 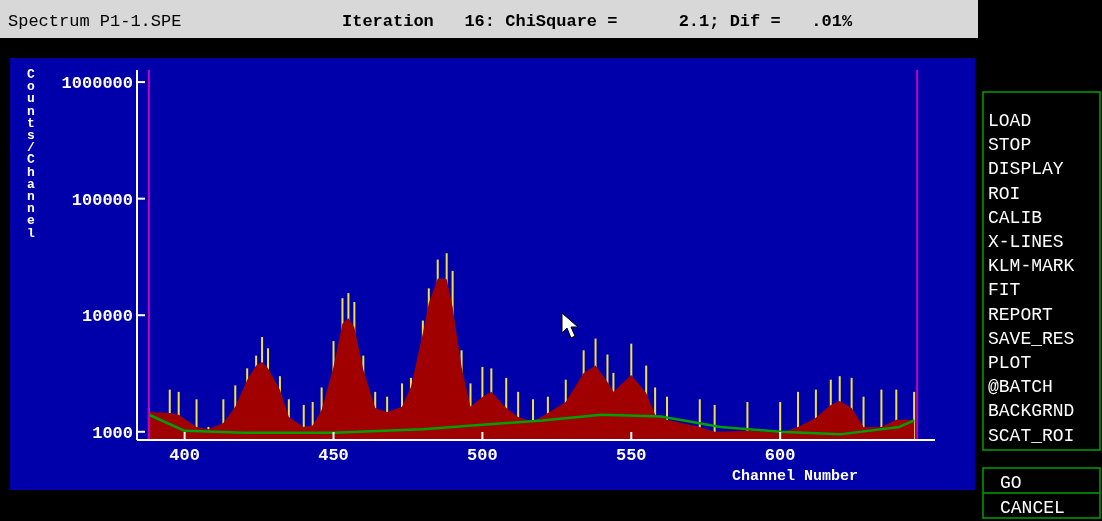 I want to click on x-axis-title: Channel Number, so click(x=795, y=476).